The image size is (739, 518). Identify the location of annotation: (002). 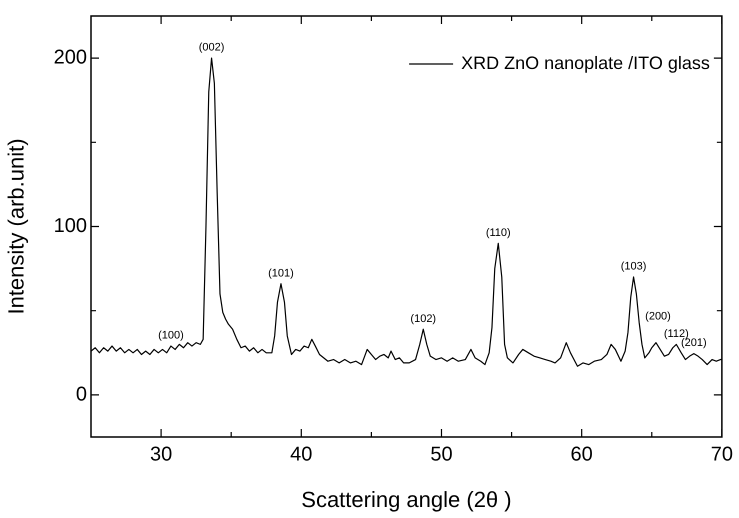
(211, 48).